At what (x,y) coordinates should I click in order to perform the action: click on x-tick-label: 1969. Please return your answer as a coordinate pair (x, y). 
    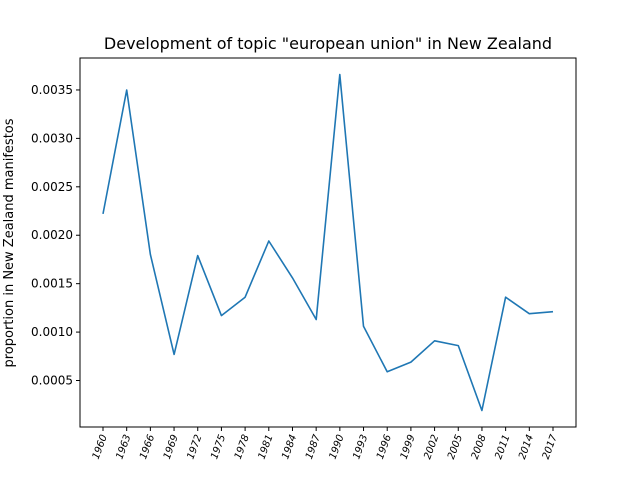
    Looking at the image, I should click on (171, 447).